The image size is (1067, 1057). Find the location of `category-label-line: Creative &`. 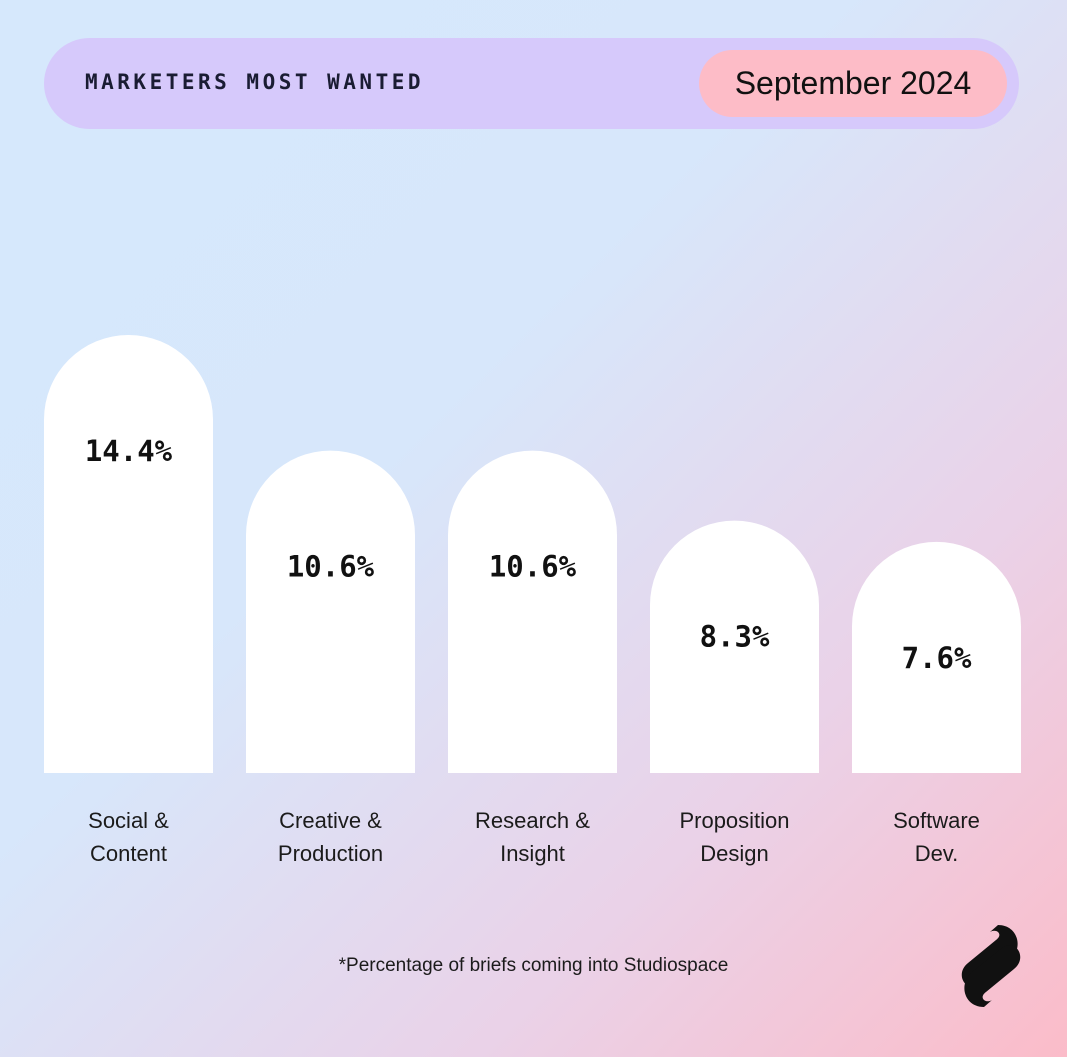

category-label-line: Creative & is located at coordinates (330, 820).